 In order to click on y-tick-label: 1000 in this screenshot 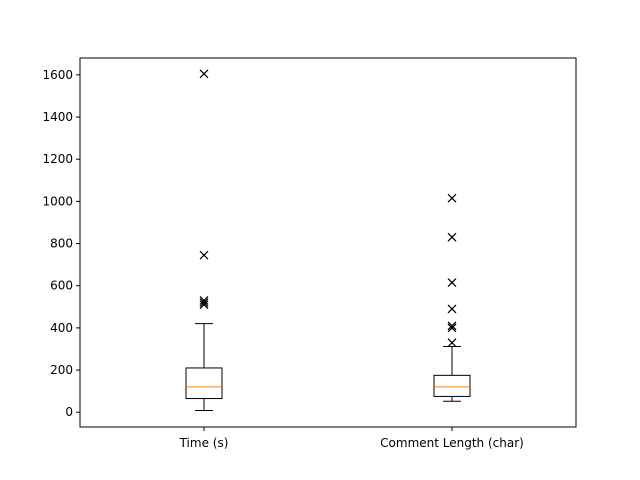, I will do `click(57, 201)`.